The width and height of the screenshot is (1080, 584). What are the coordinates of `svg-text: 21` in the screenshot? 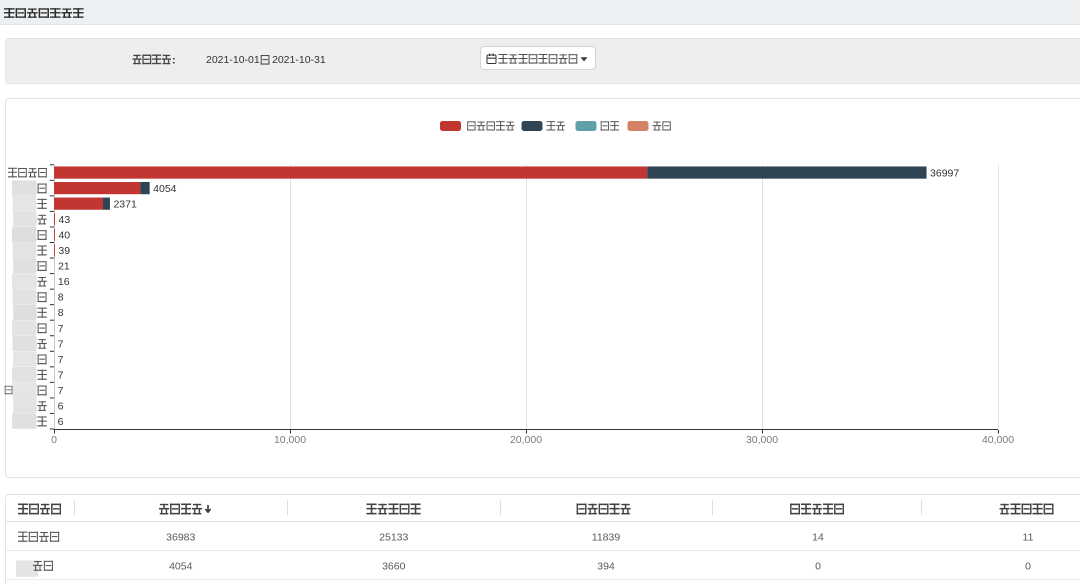 It's located at (64, 267).